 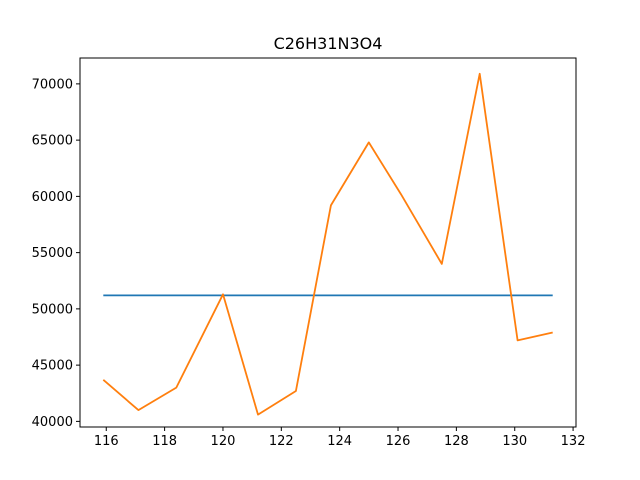 What do you see at coordinates (52, 253) in the screenshot?
I see `y-tick-label: 55000` at bounding box center [52, 253].